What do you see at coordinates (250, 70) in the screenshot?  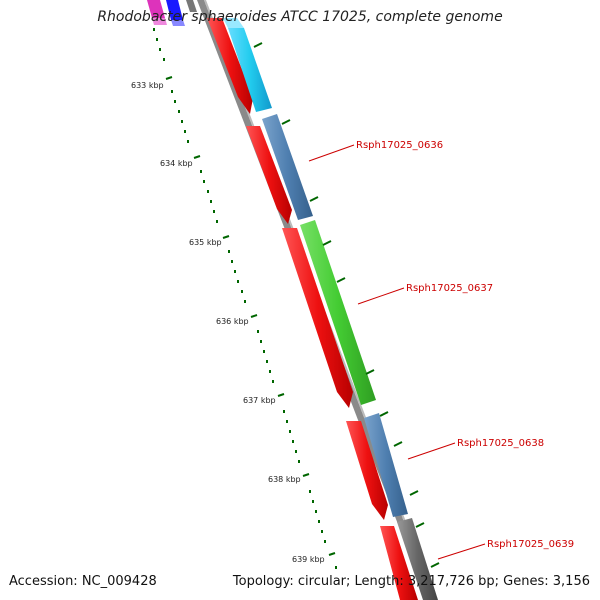 I see `gene-cyan` at bounding box center [250, 70].